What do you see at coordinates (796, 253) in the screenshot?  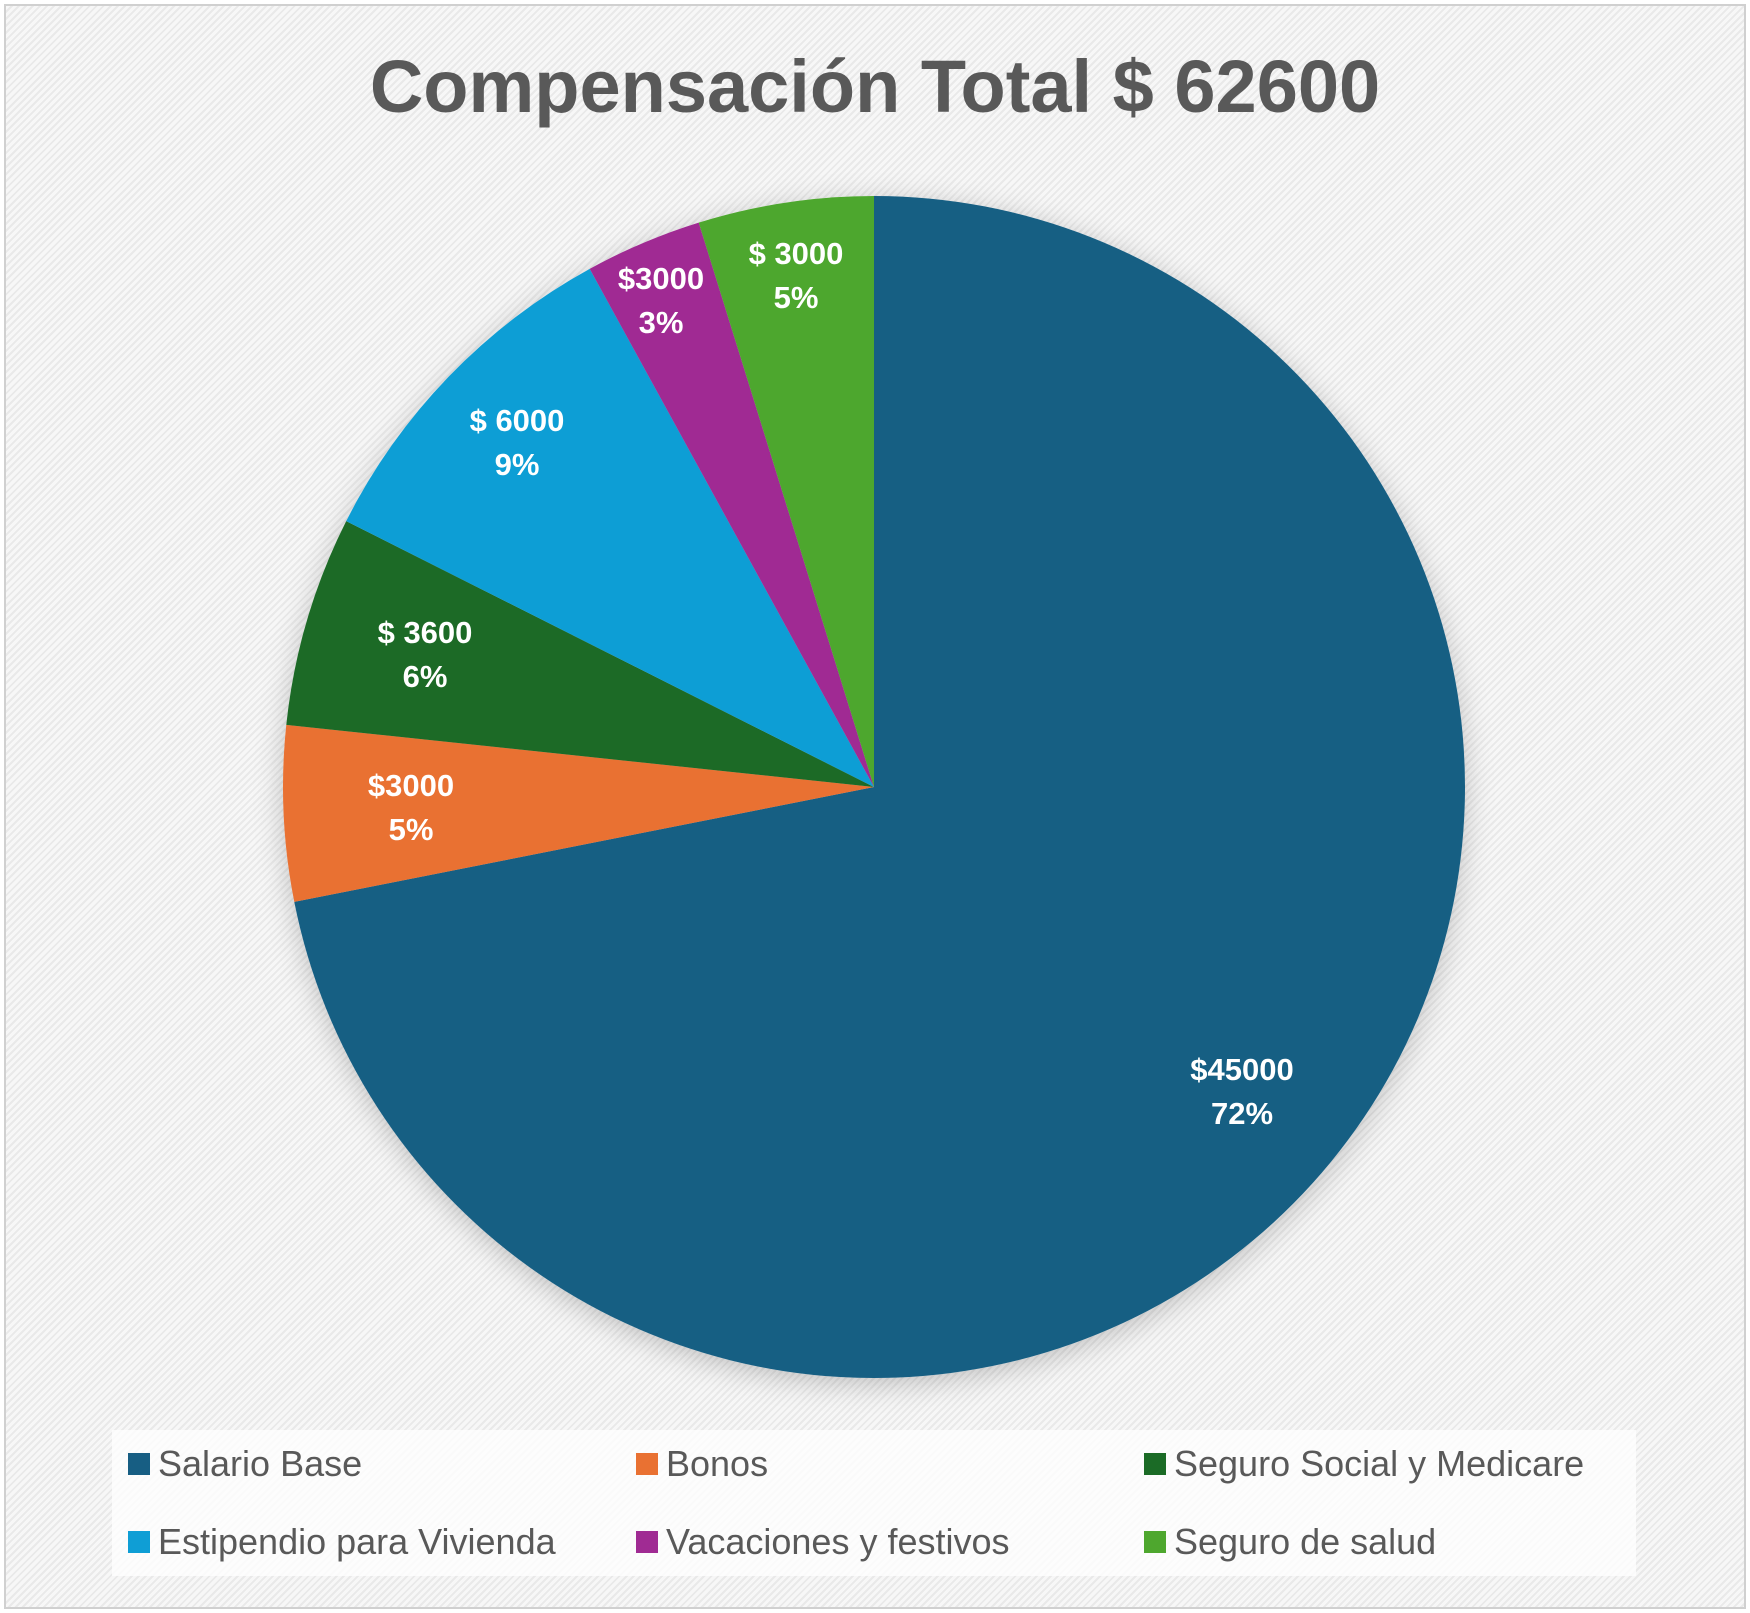 I see `value-label: $ 3000` at bounding box center [796, 253].